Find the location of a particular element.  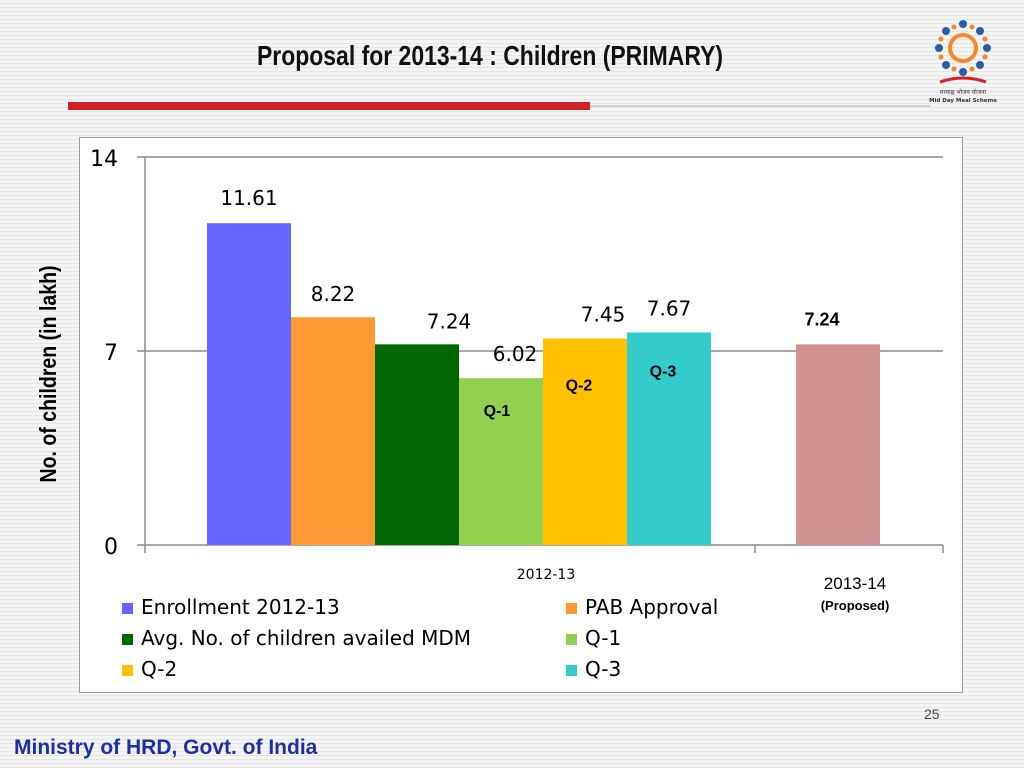

x-category-sublabel: (Proposed) is located at coordinates (855, 605).